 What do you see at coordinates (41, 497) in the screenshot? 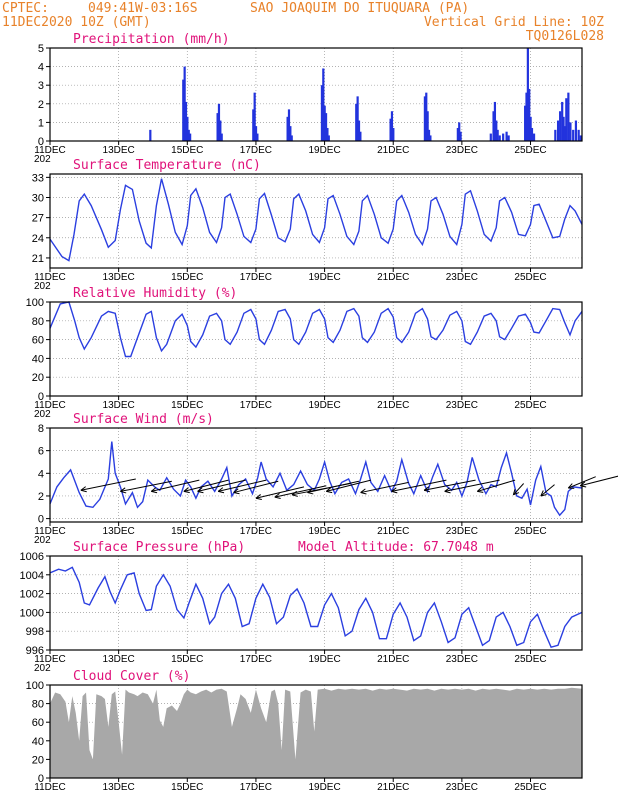
I see `y-tick-label: 2` at bounding box center [41, 497].